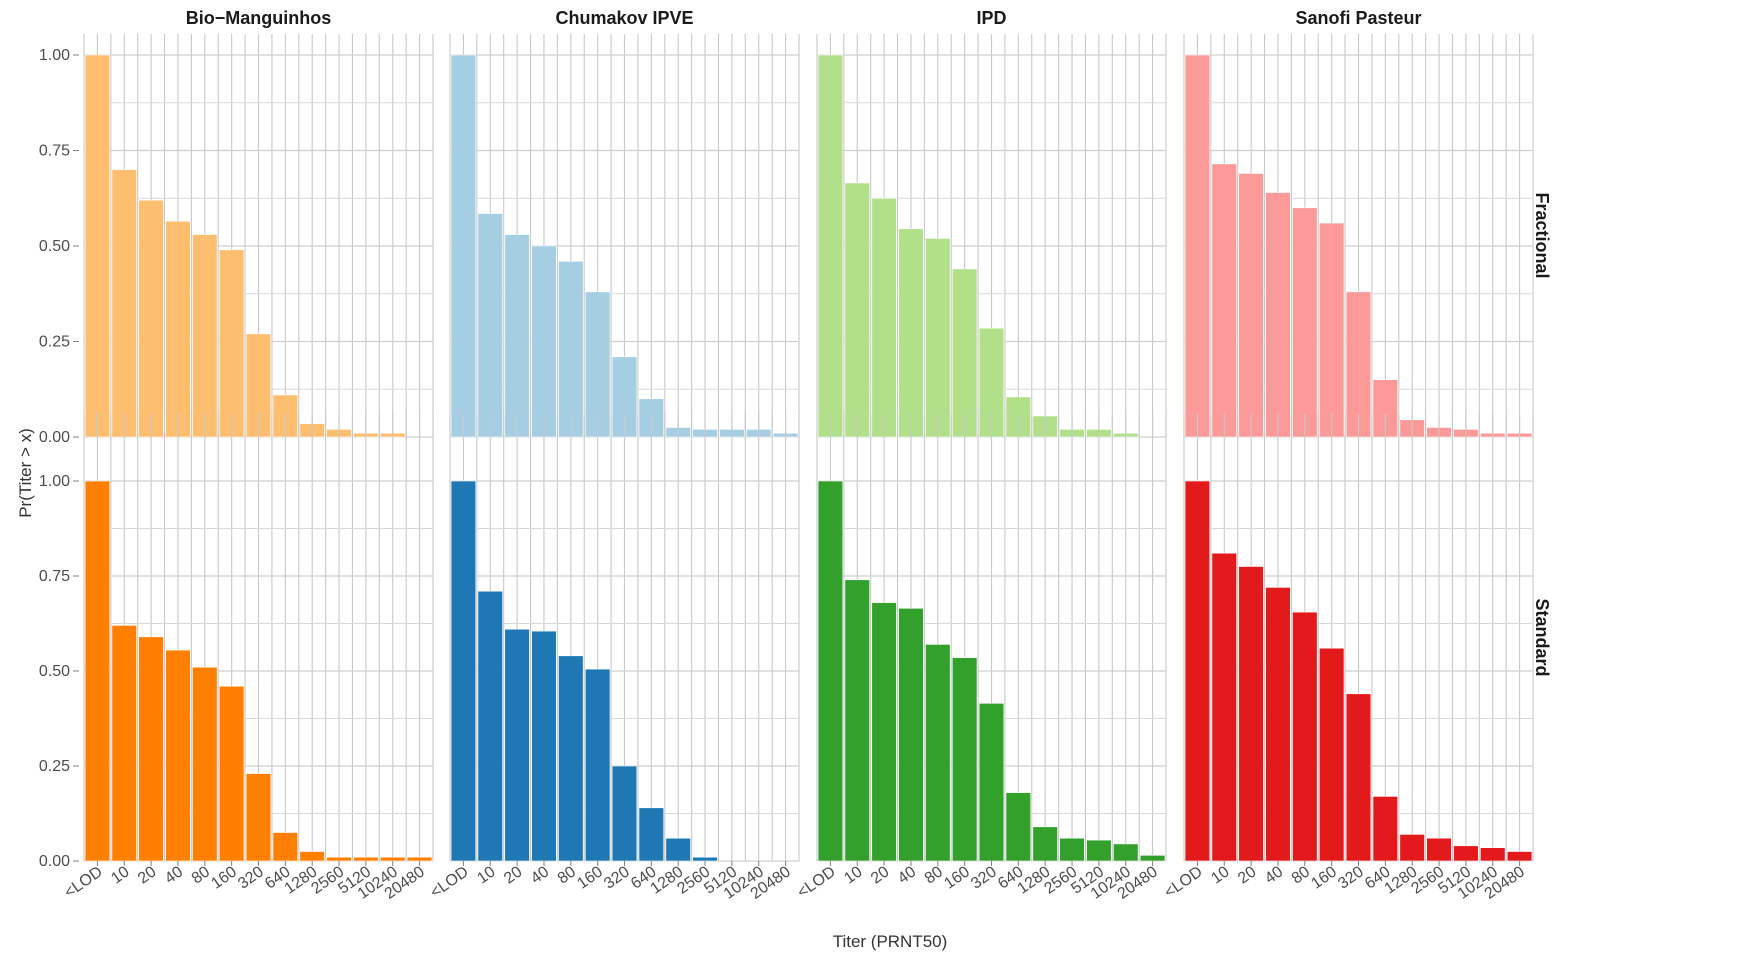 The width and height of the screenshot is (1741, 960). Describe the element at coordinates (624, 18) in the screenshot. I see `column-title-chumakov-ipve: Chumakov IPVE` at that location.